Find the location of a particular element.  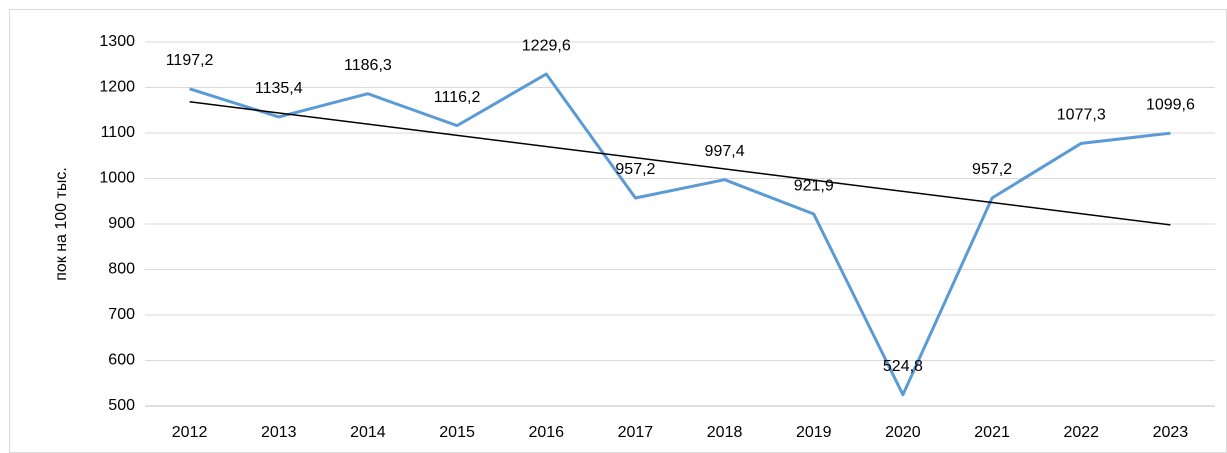

y-tick-label: 800 is located at coordinates (121, 269).